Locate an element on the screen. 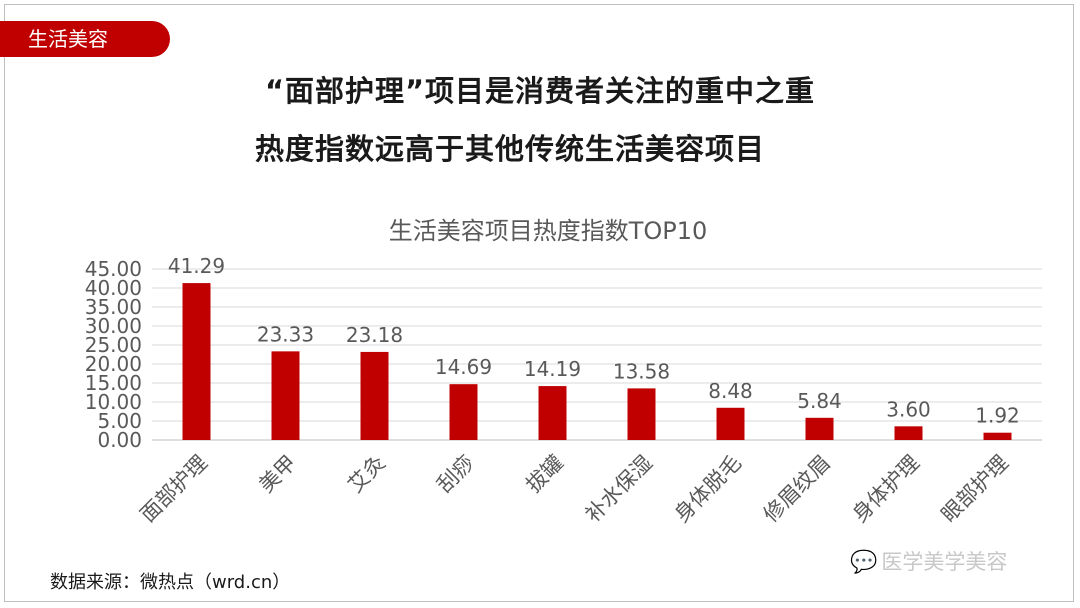  y-tick-label: 5.00 is located at coordinates (119, 421).